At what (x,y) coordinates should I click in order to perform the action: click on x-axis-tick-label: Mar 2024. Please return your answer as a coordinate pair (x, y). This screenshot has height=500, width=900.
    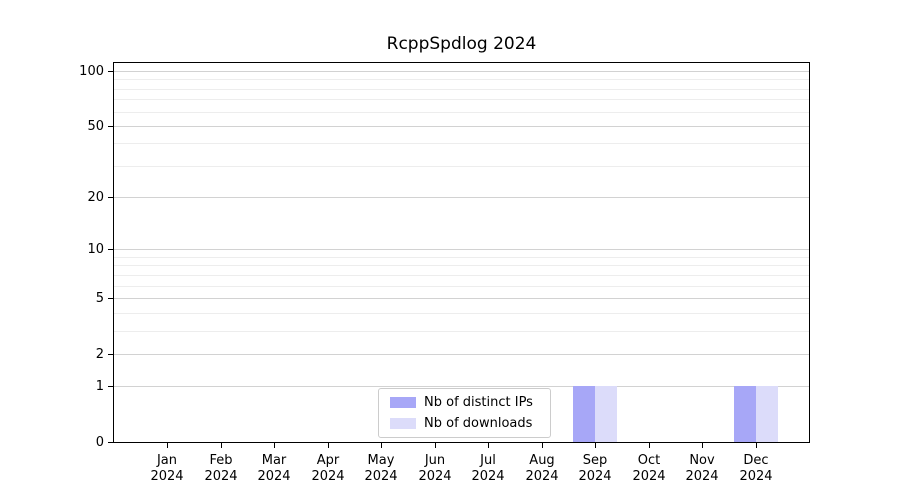
    Looking at the image, I should click on (274, 469).